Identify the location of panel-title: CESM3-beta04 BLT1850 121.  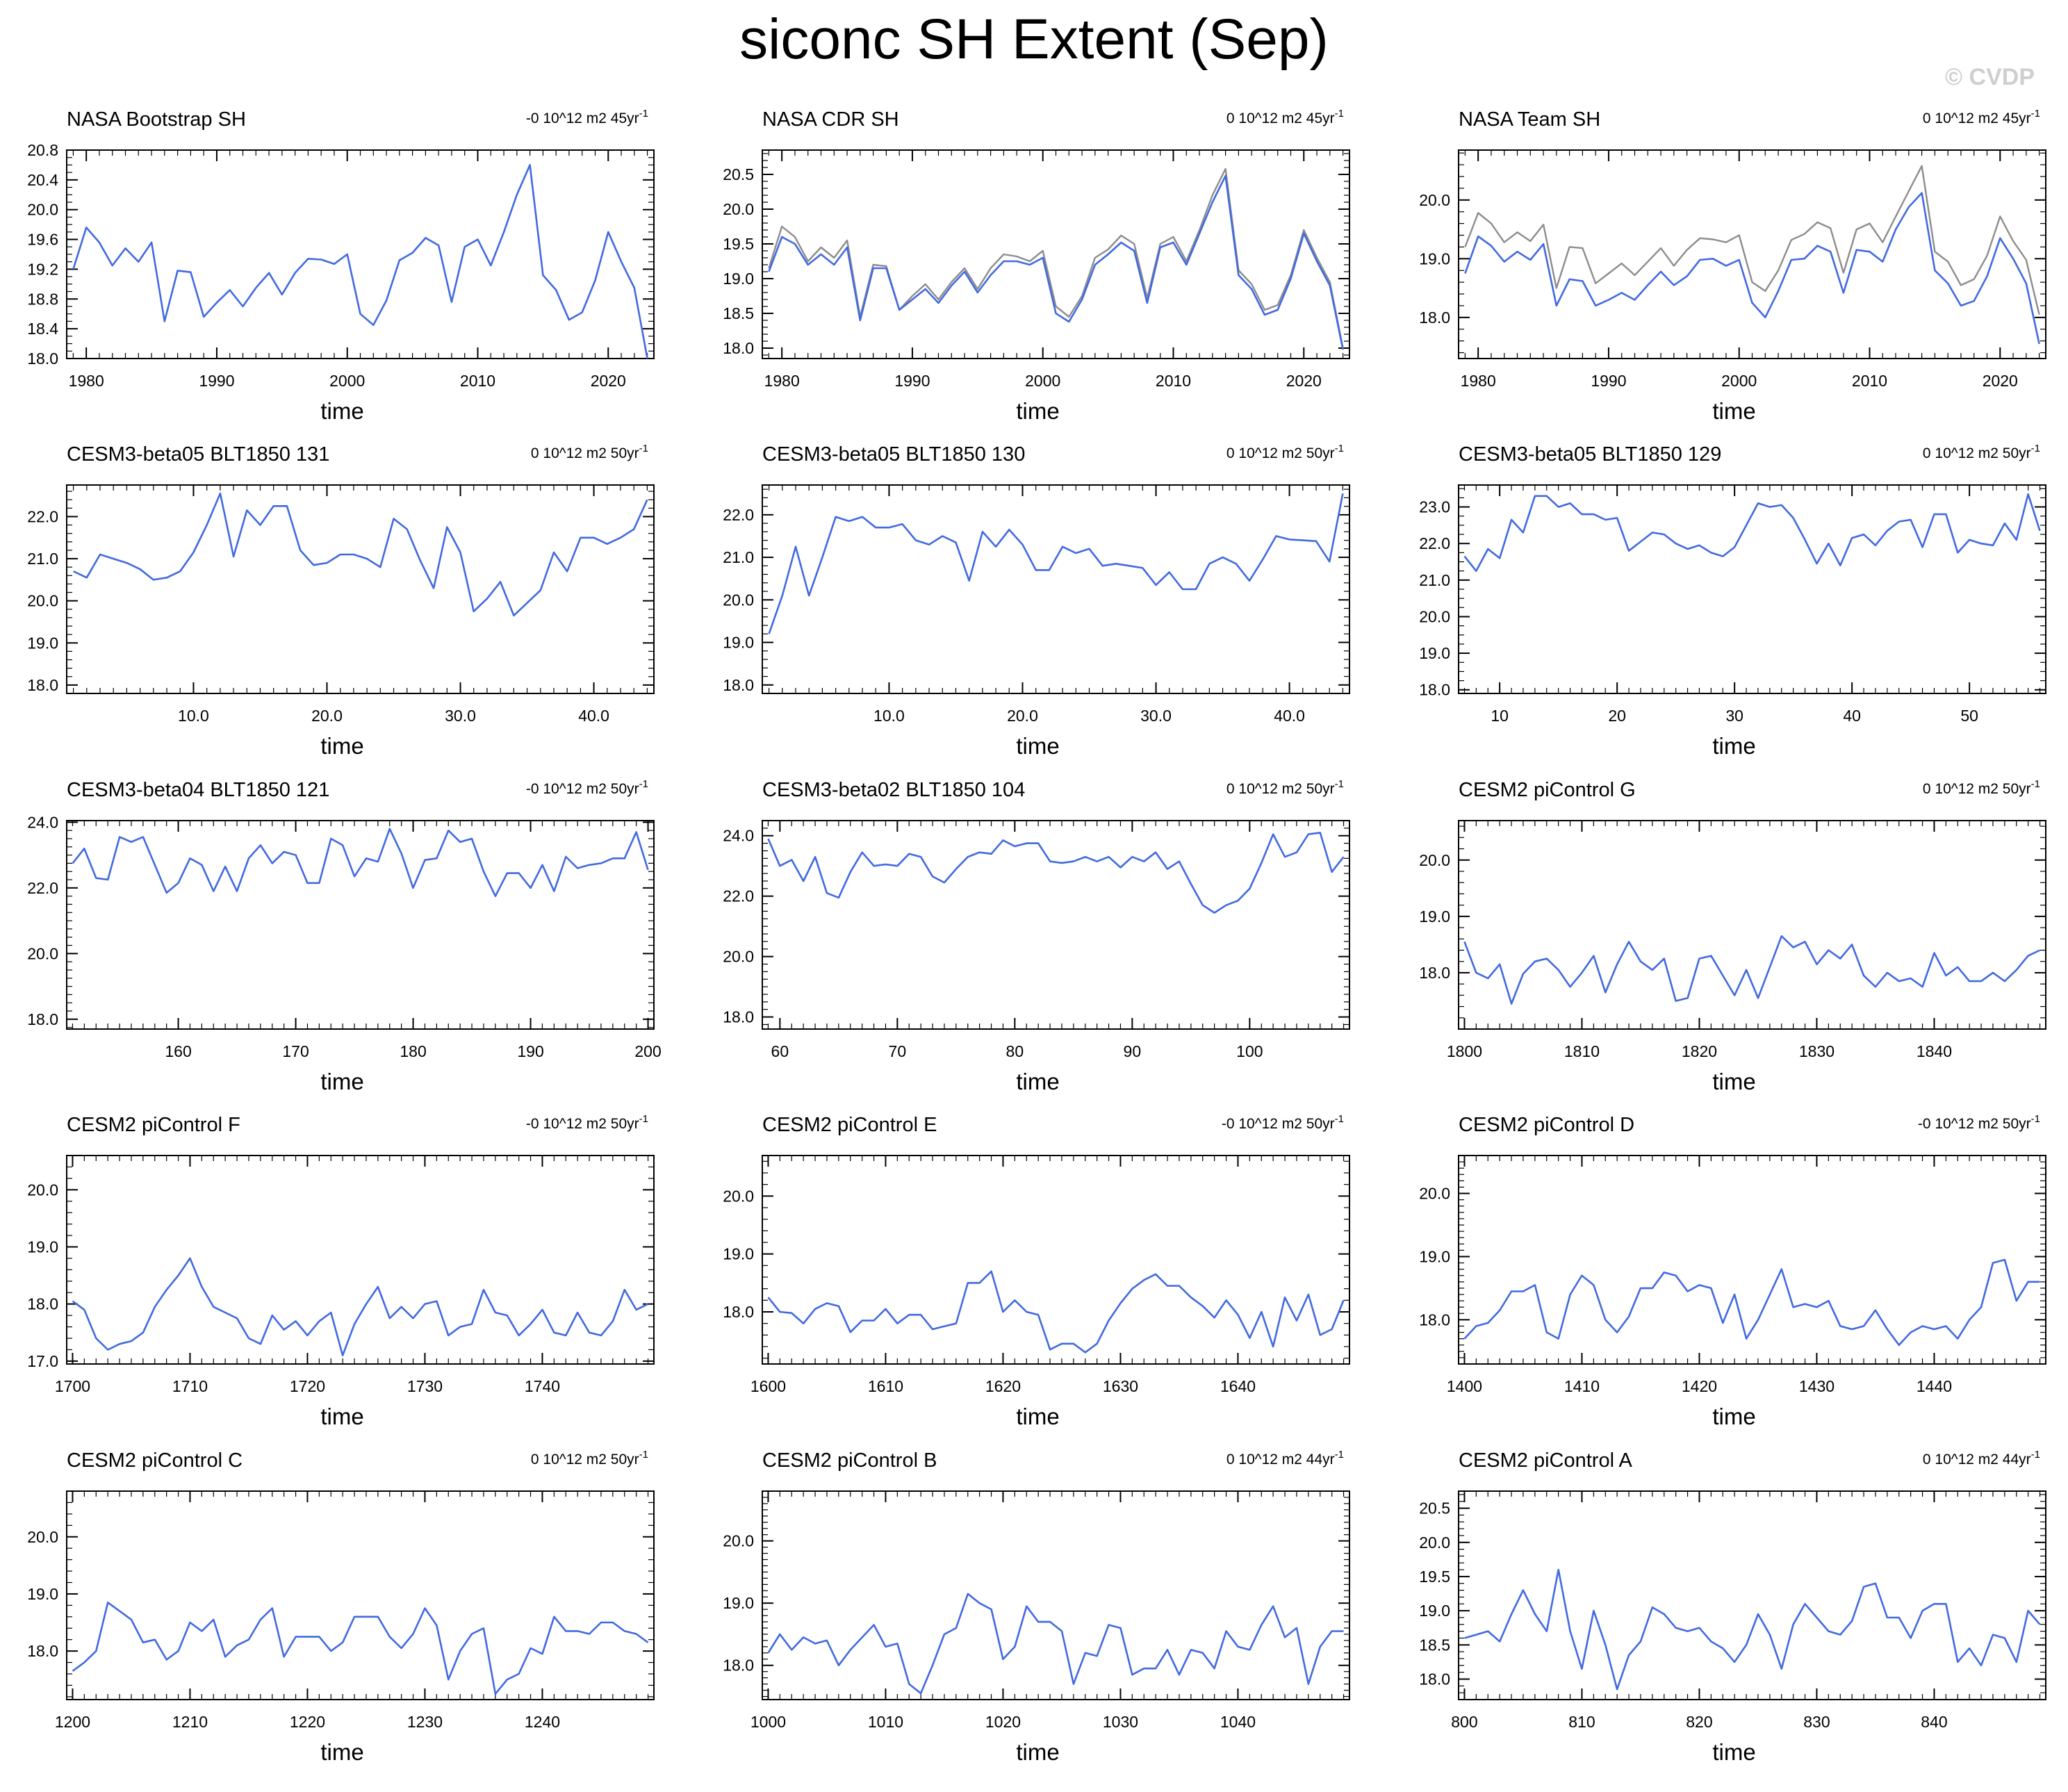
(198, 790).